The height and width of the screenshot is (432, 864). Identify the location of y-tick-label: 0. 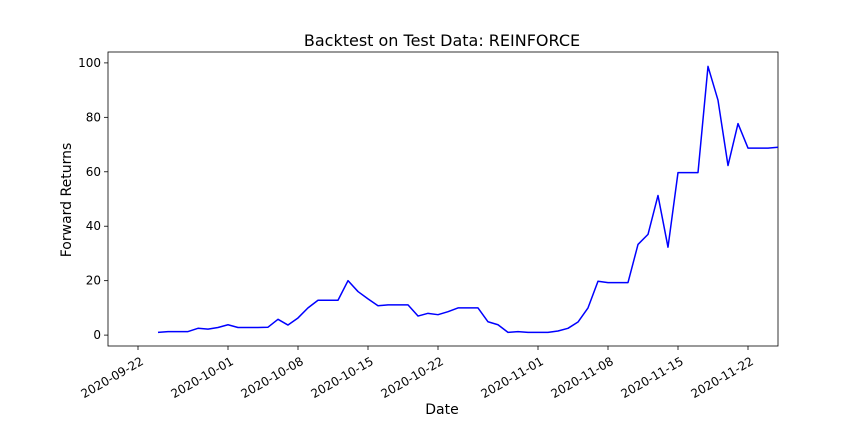
(97, 335).